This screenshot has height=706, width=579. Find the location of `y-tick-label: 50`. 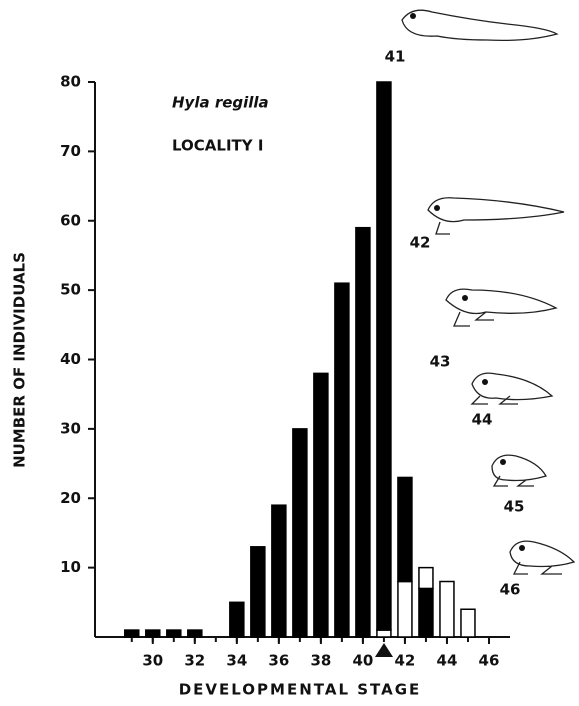

y-tick-label: 50 is located at coordinates (70, 290).